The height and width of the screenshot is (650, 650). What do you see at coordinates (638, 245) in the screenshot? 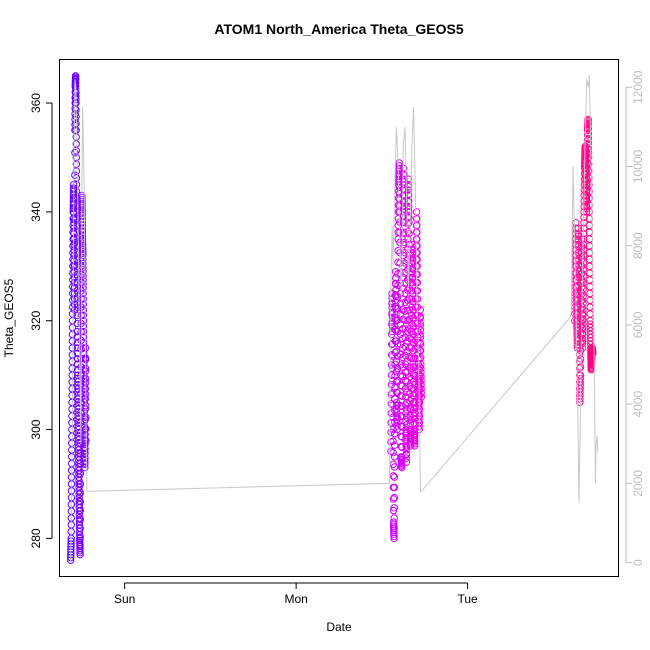
I see `y2-tick-label-8000: 8000` at bounding box center [638, 245].